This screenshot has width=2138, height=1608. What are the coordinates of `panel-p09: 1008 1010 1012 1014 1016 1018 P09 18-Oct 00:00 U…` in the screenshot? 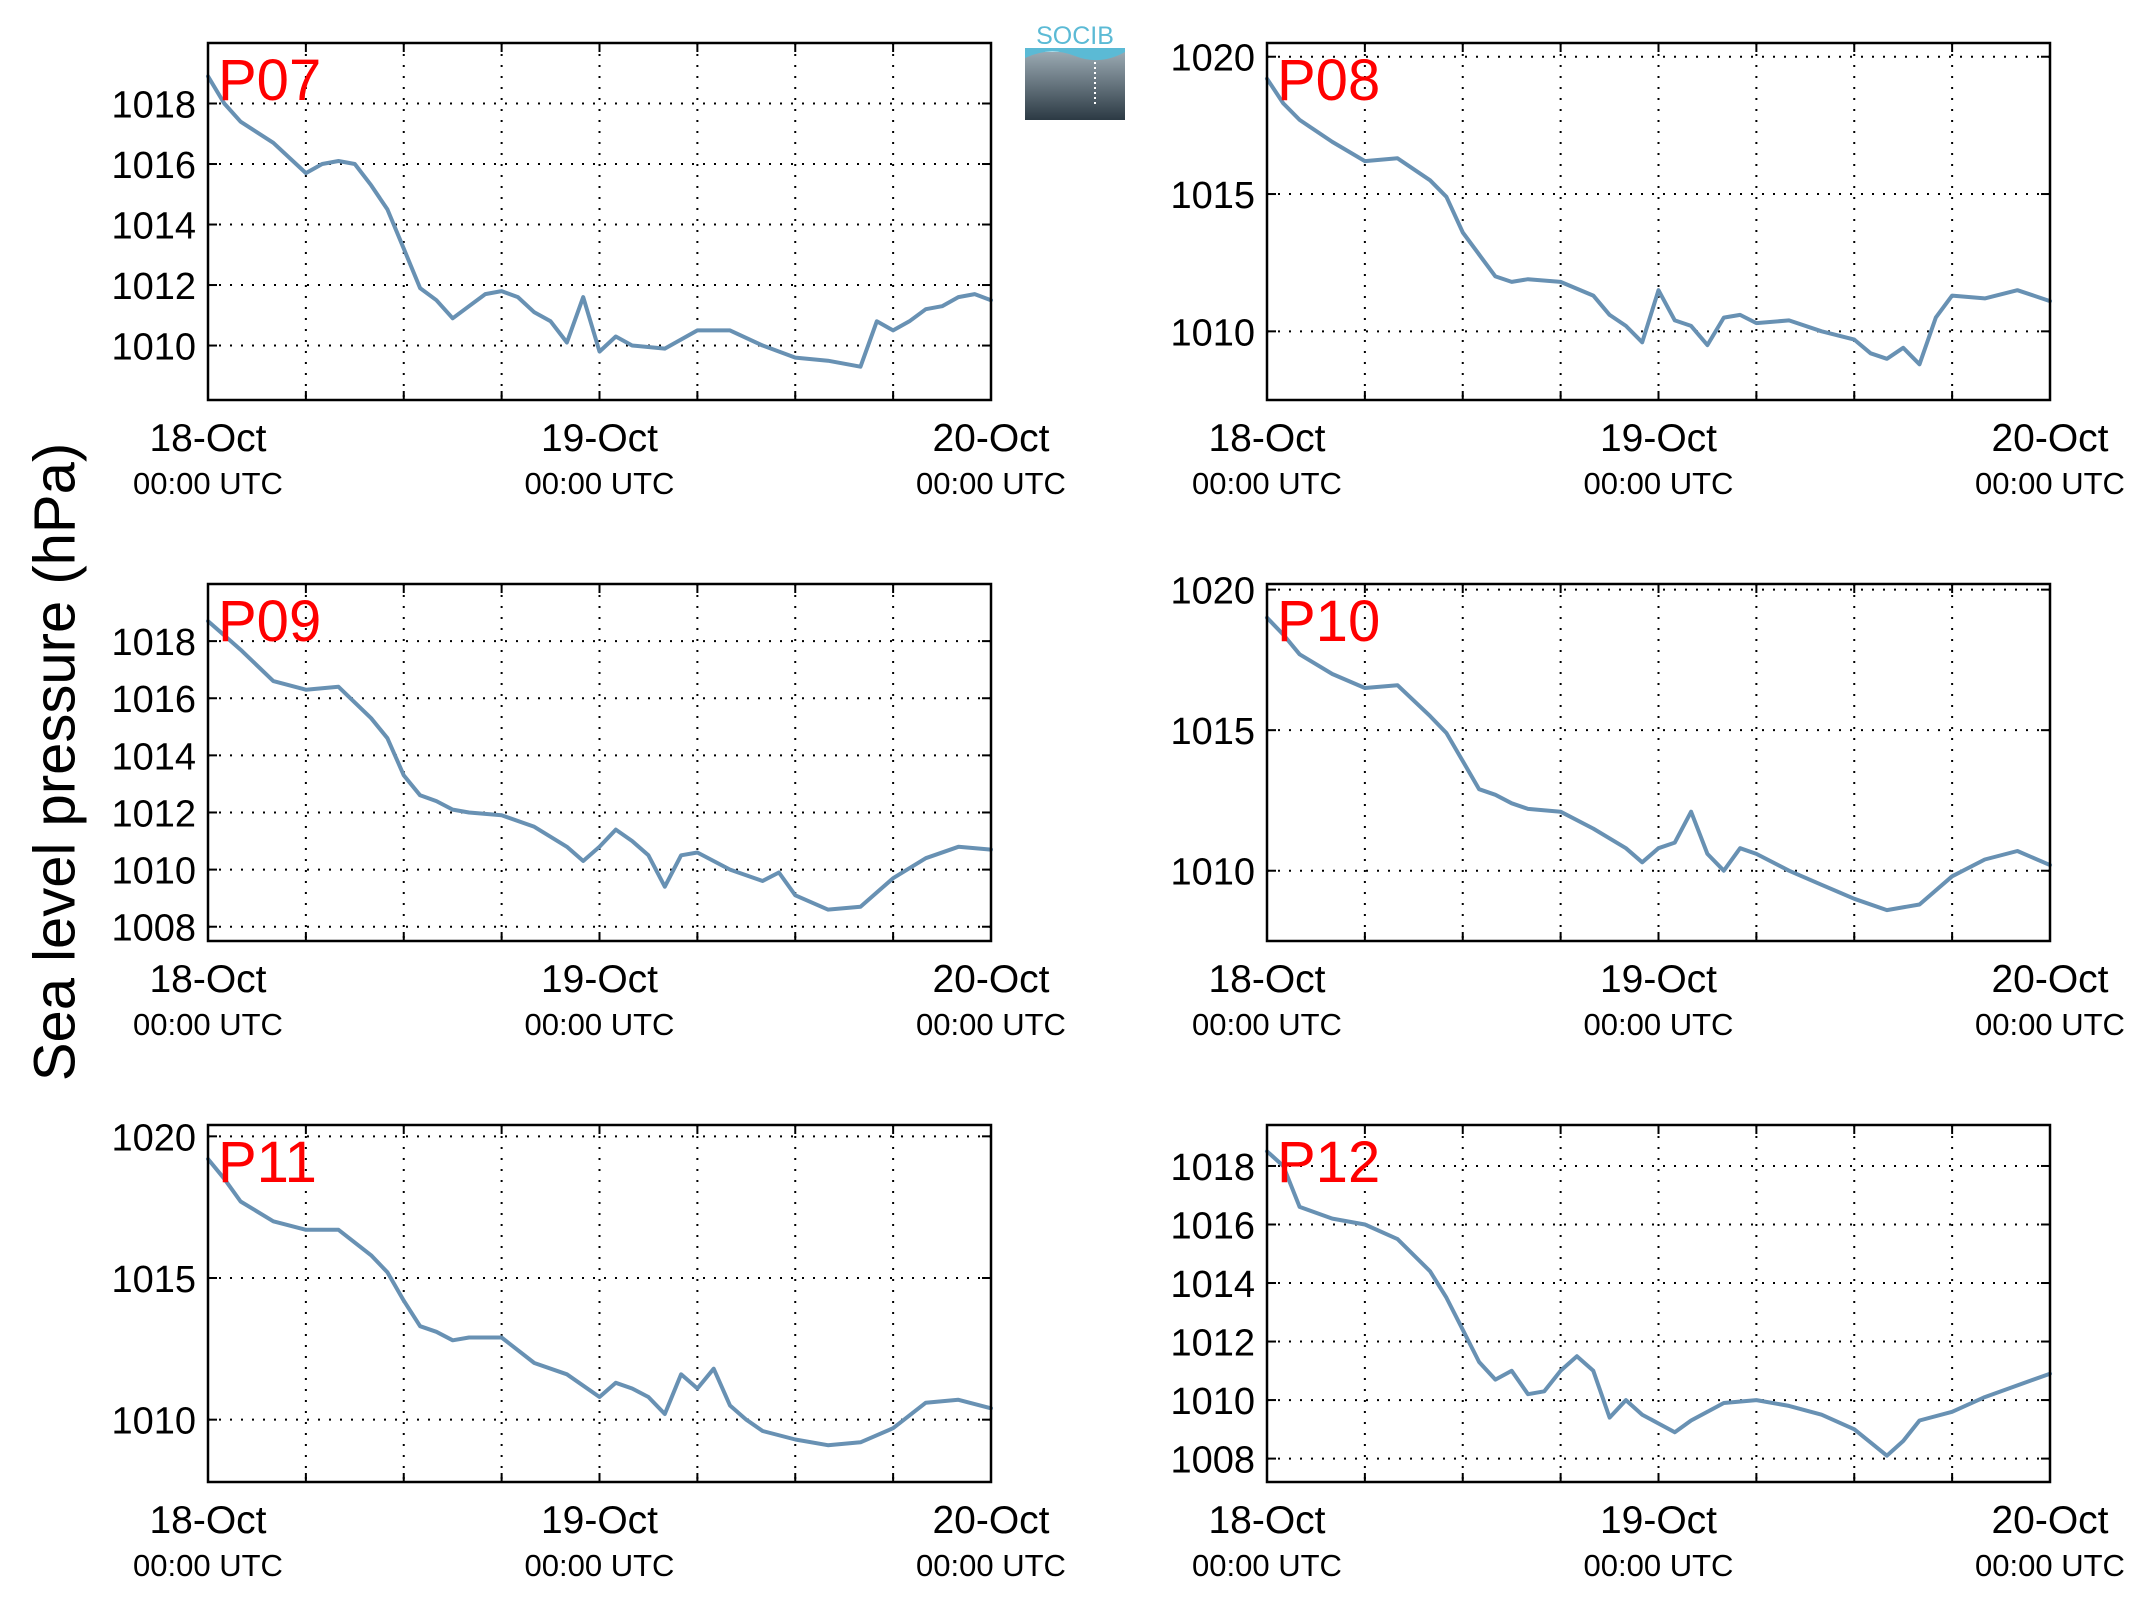 It's located at (588, 812).